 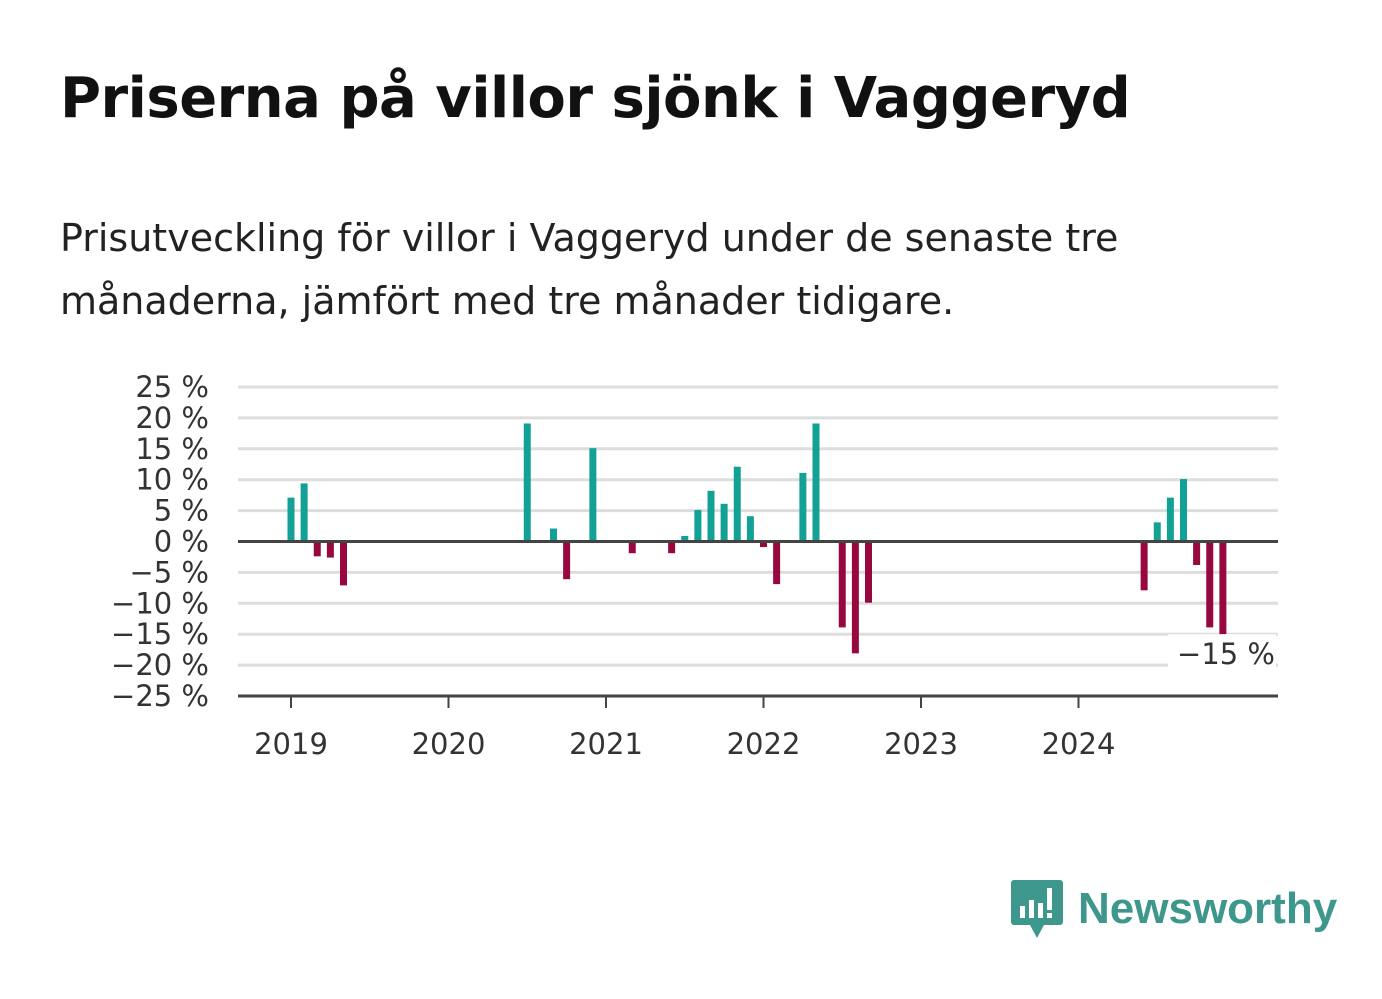 I want to click on annotations: −15 %, so click(x=1222, y=653).